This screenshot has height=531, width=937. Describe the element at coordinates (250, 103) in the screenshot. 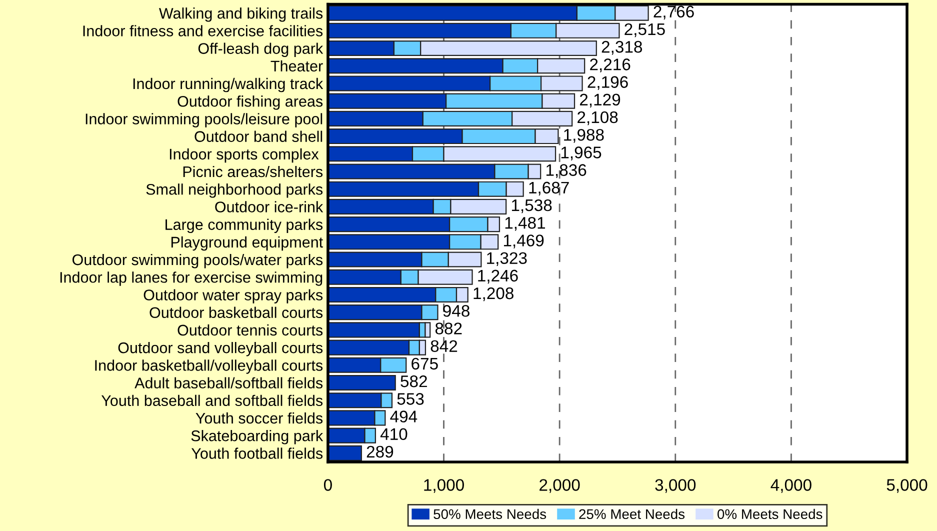

I see `y-tick-label: Outdoor fishing areas` at that location.